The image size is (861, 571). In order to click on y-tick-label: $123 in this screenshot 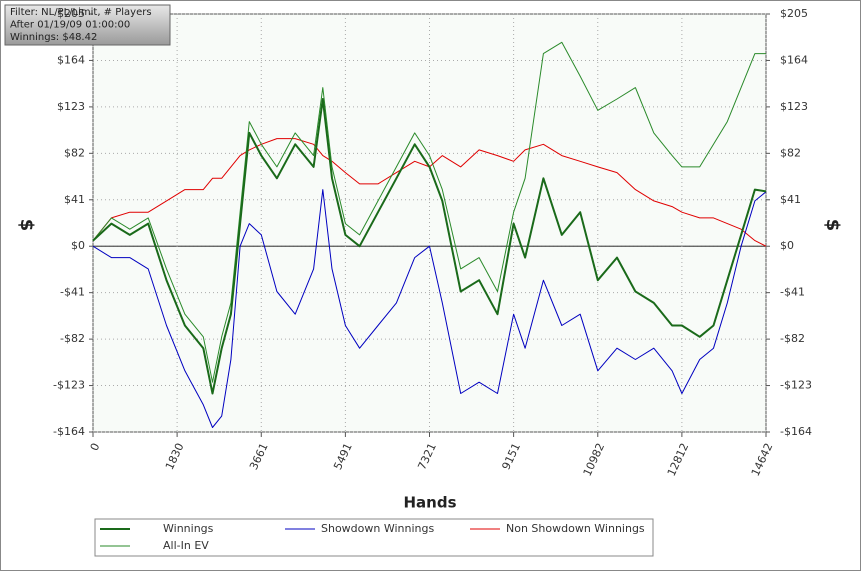, I will do `click(71, 106)`.